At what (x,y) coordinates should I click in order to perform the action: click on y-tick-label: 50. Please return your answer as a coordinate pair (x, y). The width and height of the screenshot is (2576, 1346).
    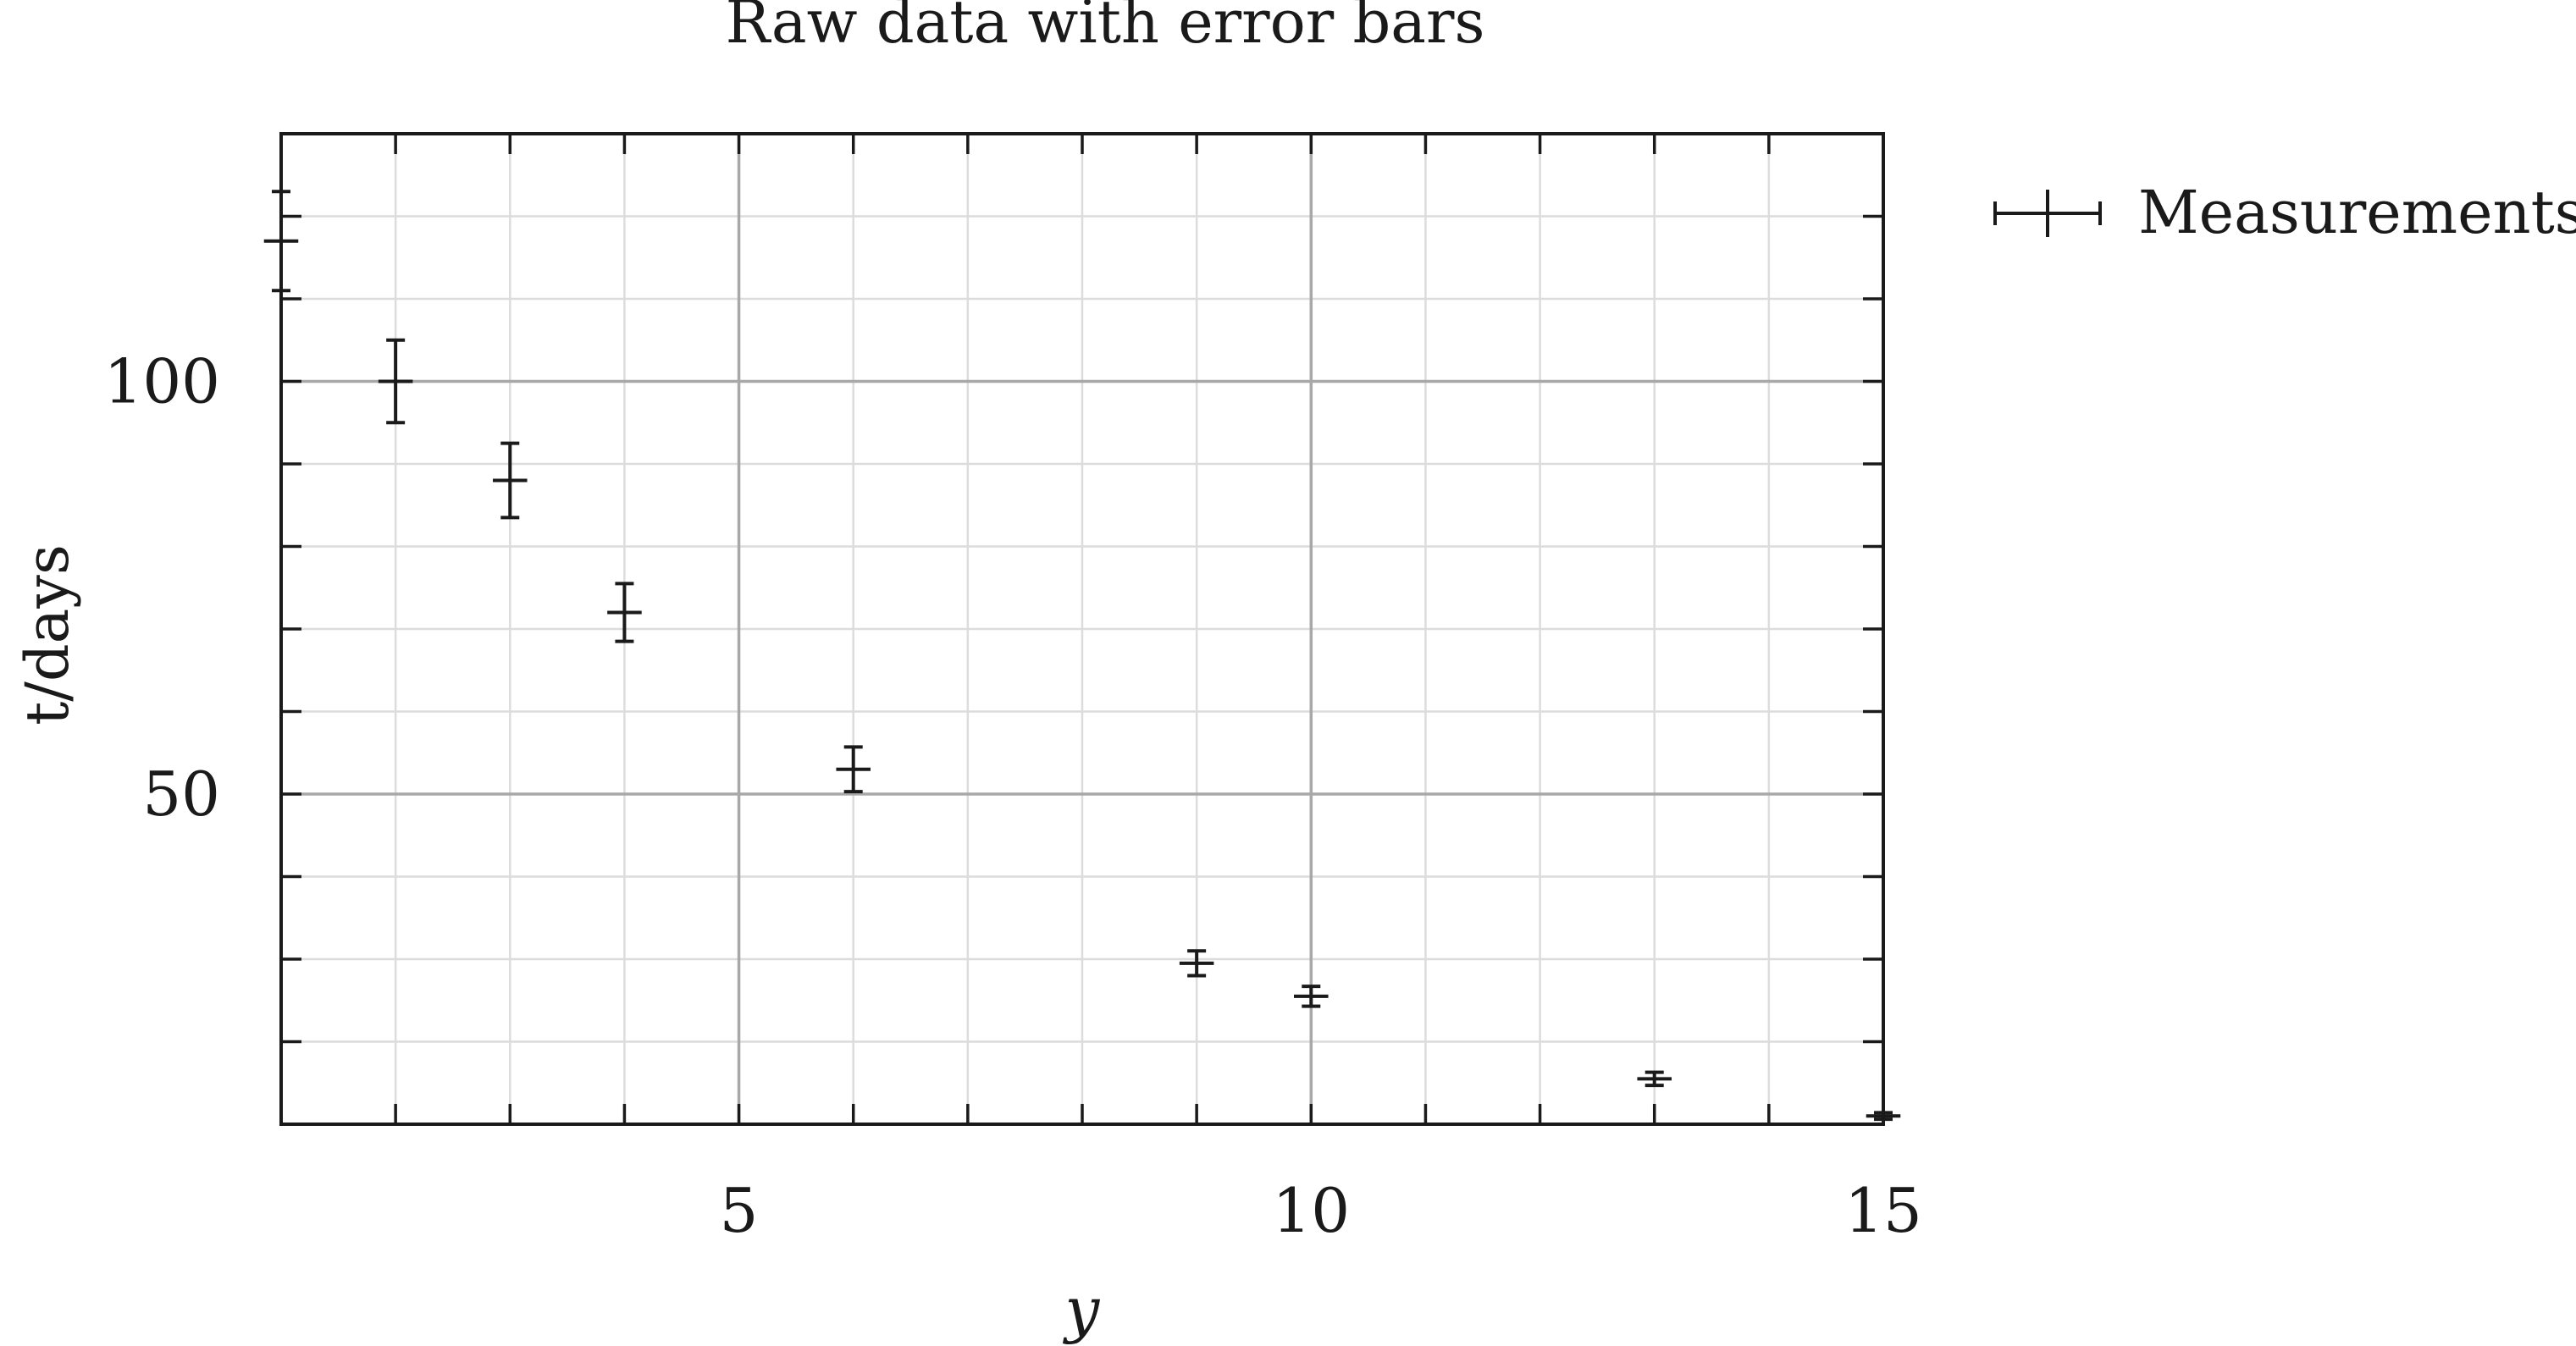
    Looking at the image, I should click on (181, 795).